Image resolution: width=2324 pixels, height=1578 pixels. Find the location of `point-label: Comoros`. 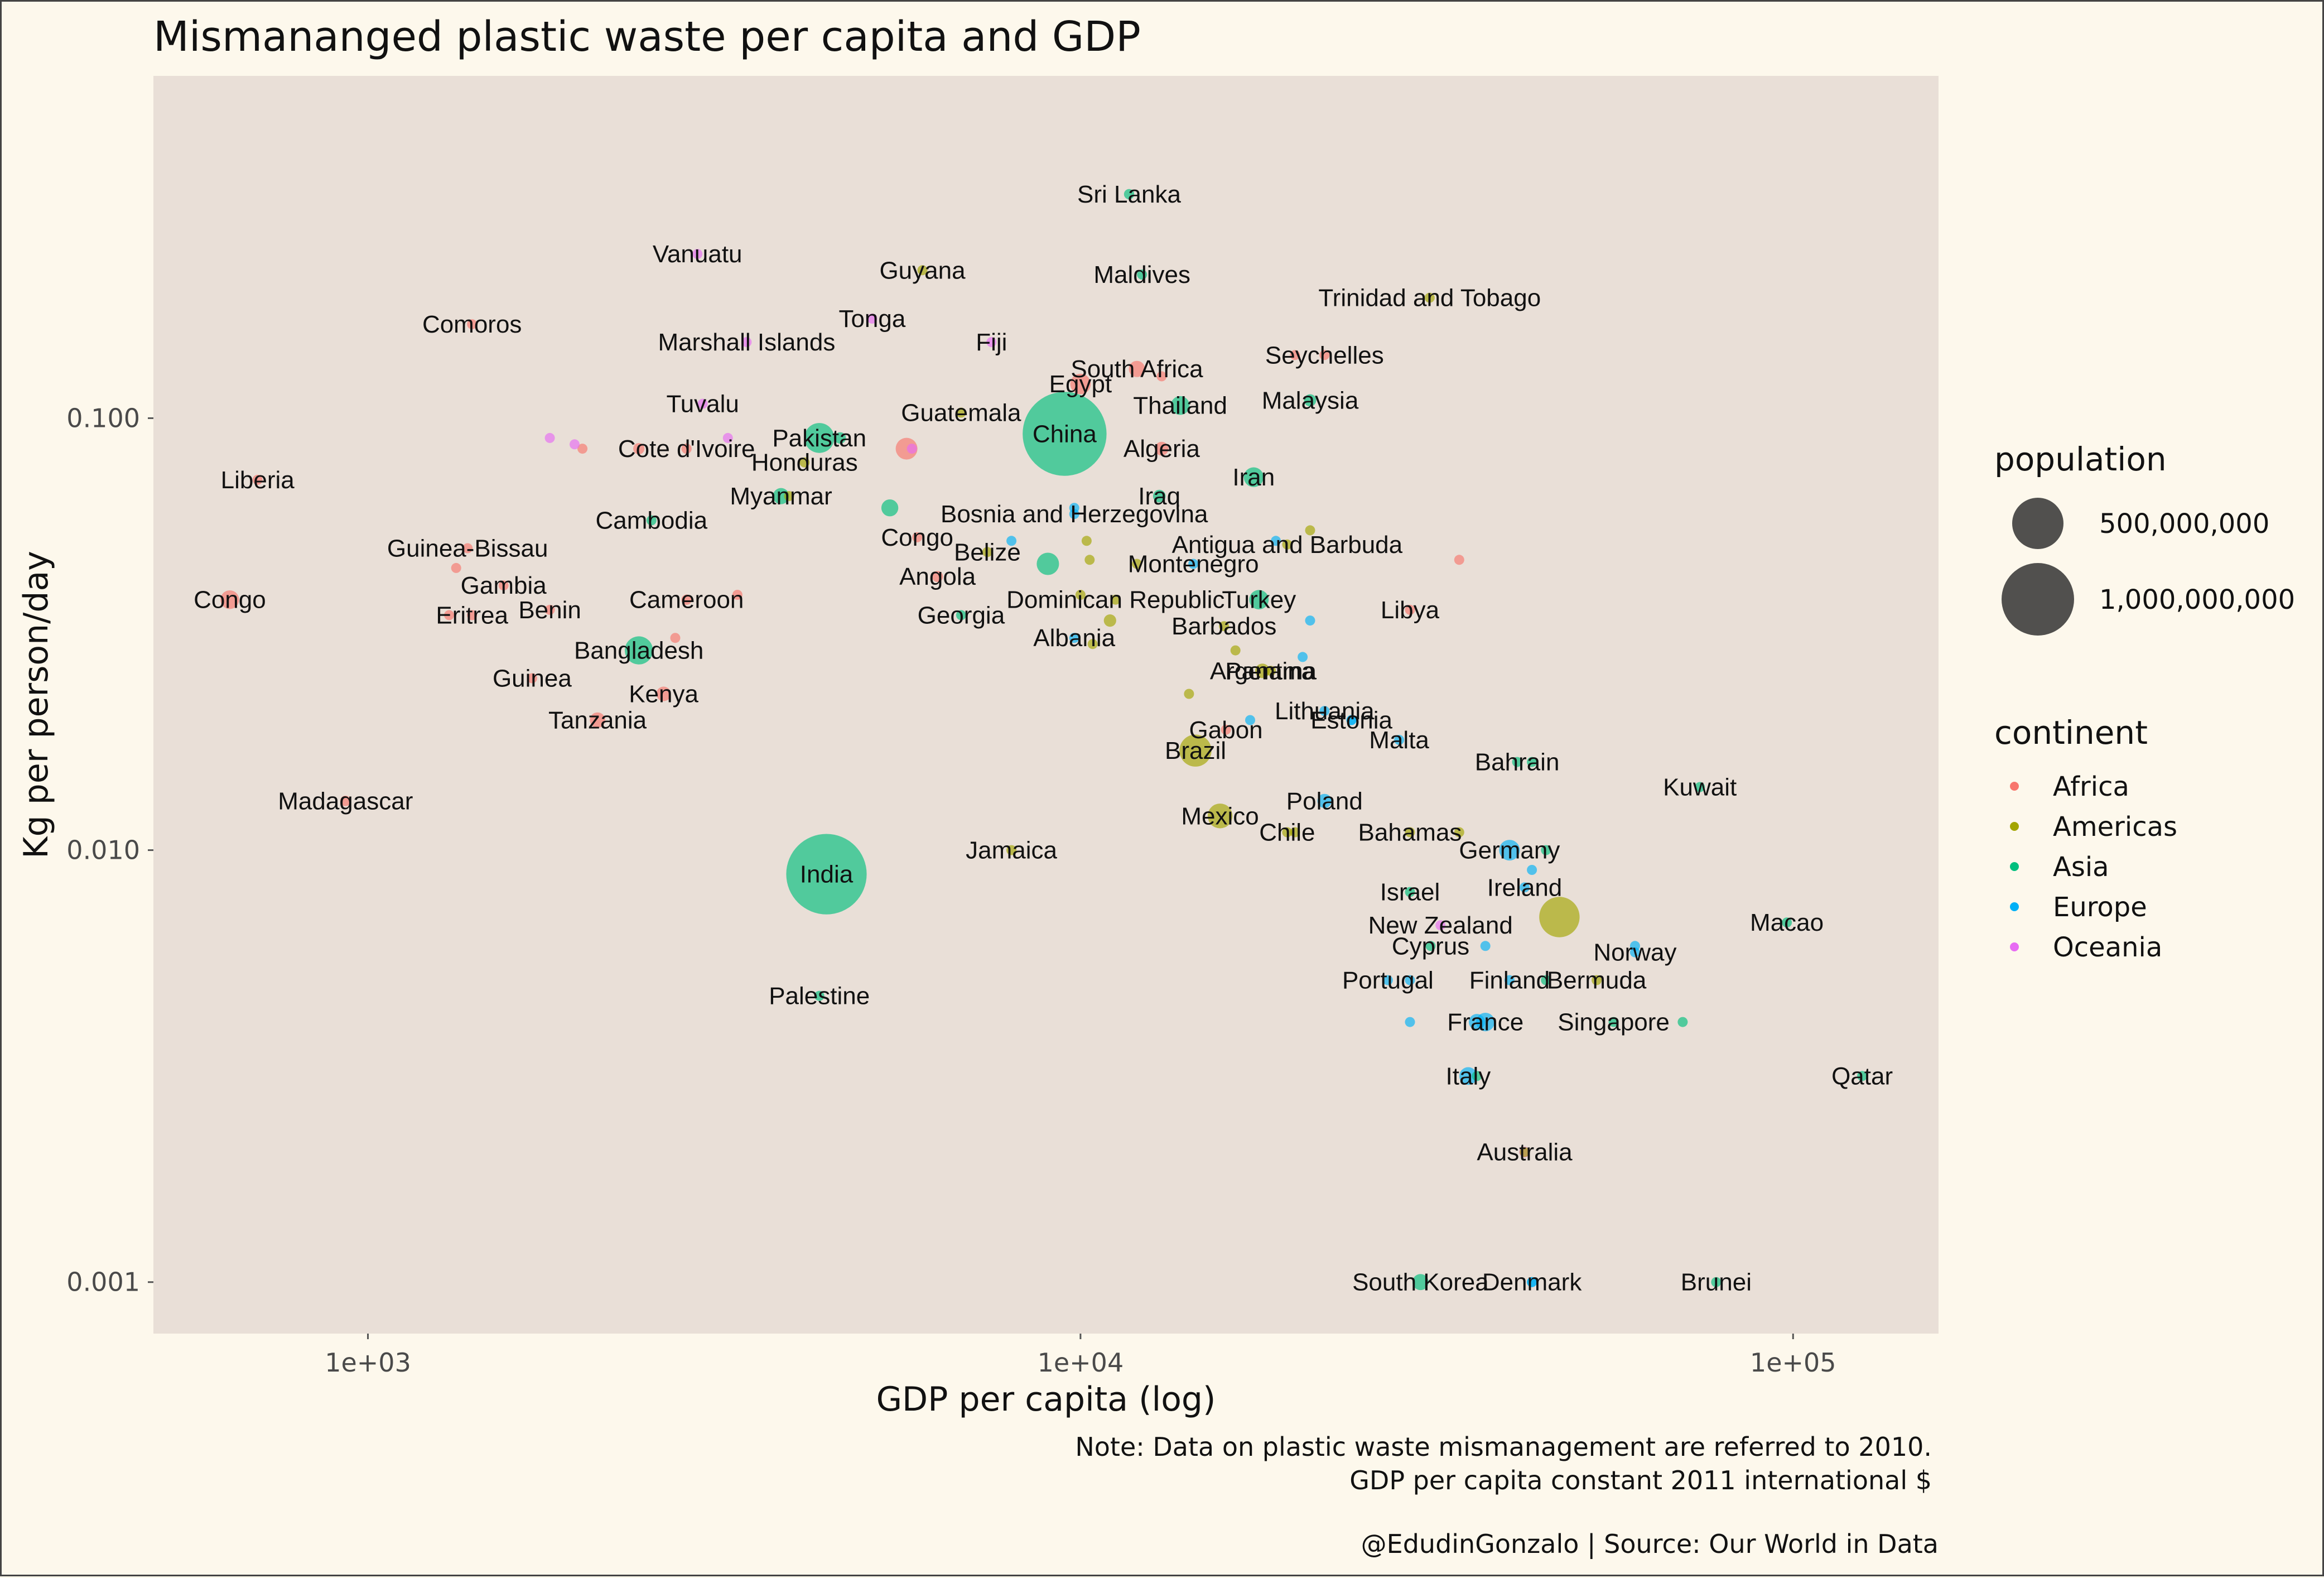

point-label: Comoros is located at coordinates (472, 324).